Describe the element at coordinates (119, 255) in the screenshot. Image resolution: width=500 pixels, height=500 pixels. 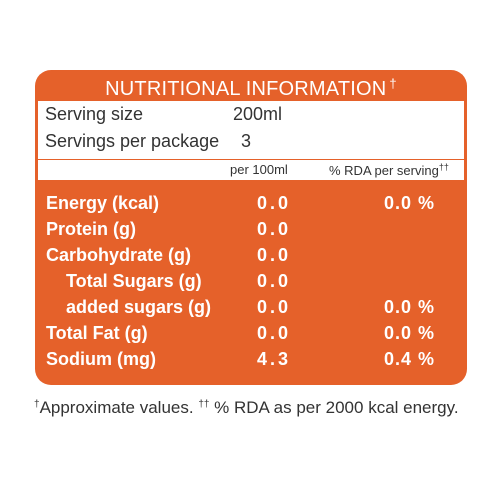
I see `nutrient-name: Carbohydrate (g)` at that location.